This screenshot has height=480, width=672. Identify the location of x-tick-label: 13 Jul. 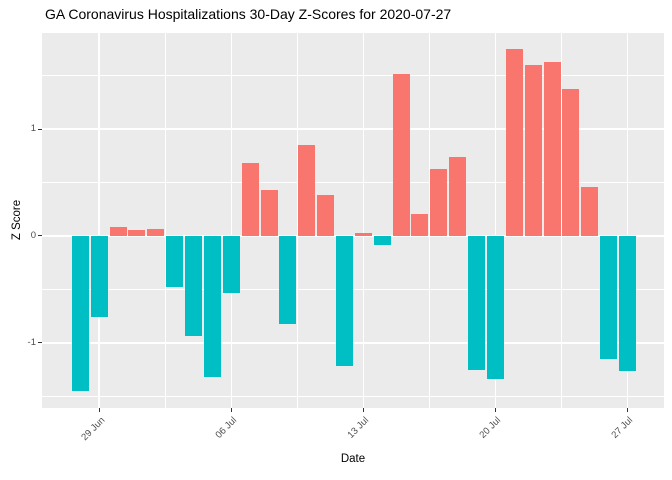
(358, 428).